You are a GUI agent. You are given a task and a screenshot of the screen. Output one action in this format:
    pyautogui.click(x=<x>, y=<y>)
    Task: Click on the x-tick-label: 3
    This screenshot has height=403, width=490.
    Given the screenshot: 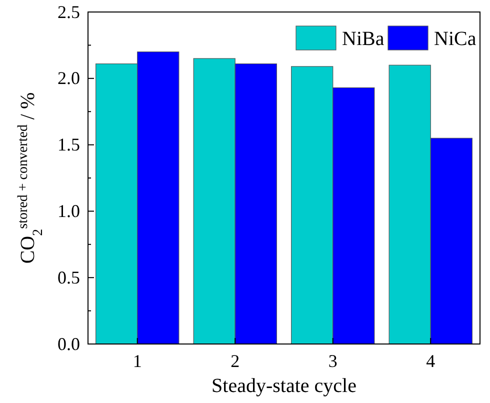 What is the action you would take?
    pyautogui.click(x=333, y=360)
    